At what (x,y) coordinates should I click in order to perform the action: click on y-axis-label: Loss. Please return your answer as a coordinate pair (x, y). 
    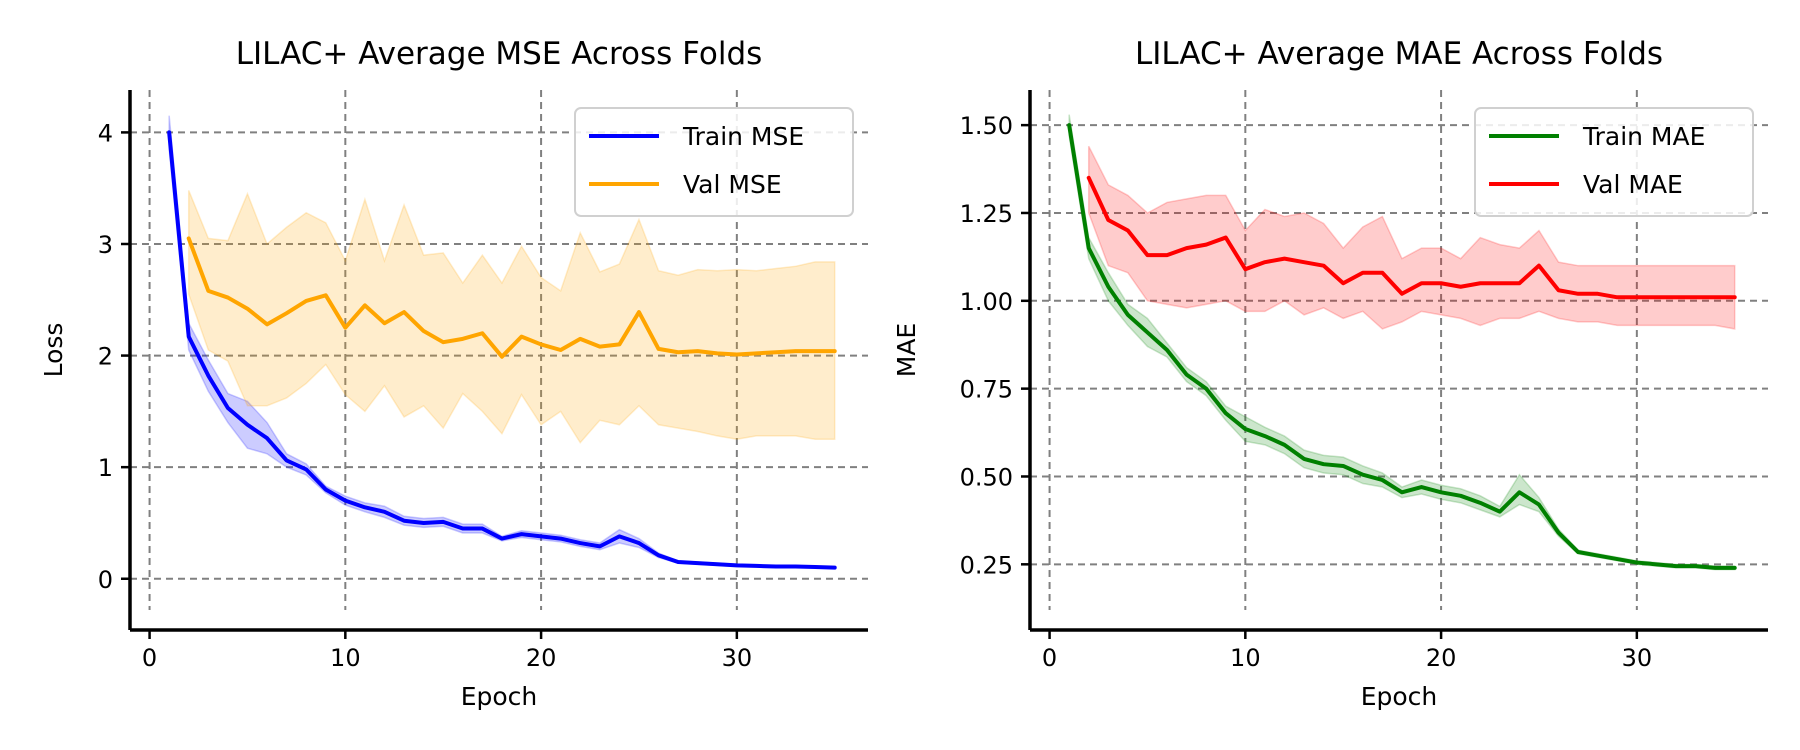
    Looking at the image, I should click on (53, 350).